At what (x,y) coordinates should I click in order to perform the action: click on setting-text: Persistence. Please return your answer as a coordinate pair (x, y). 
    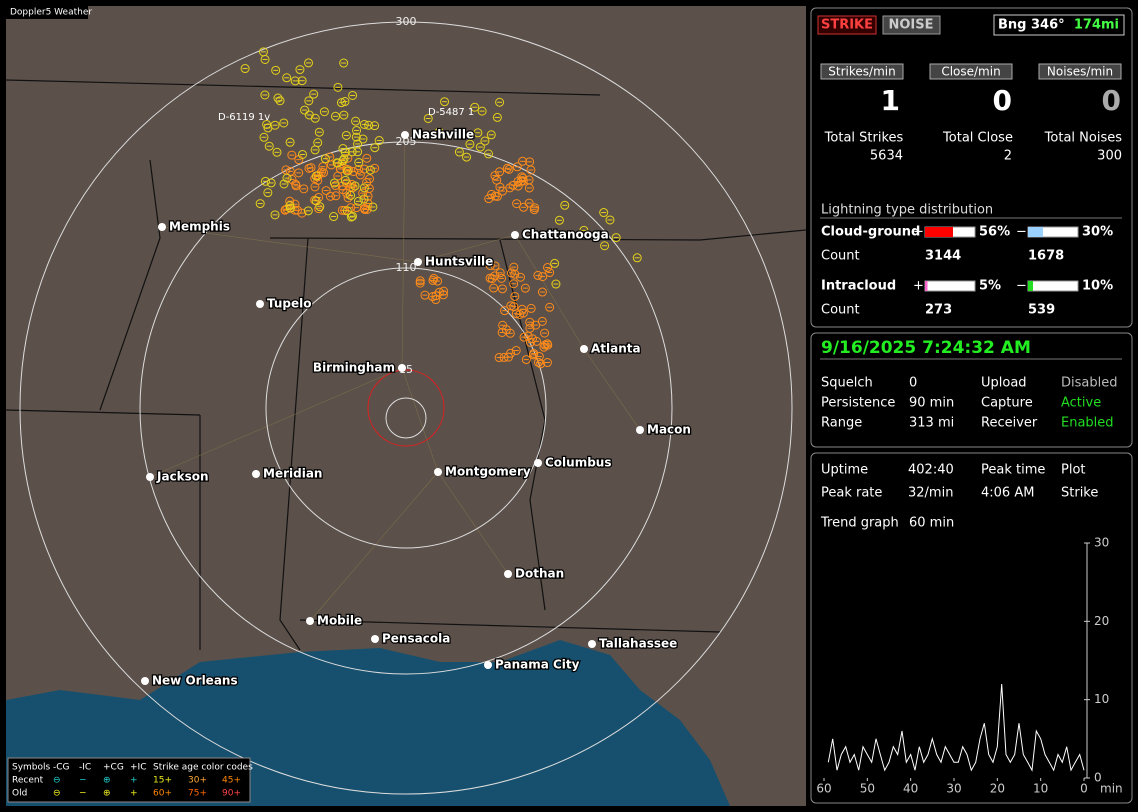
    Looking at the image, I should click on (858, 403).